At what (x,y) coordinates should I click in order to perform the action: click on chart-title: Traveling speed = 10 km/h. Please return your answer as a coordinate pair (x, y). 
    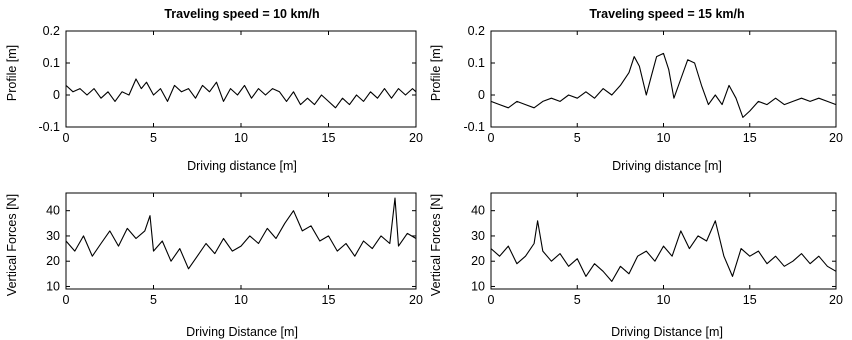
    Looking at the image, I should click on (241, 14).